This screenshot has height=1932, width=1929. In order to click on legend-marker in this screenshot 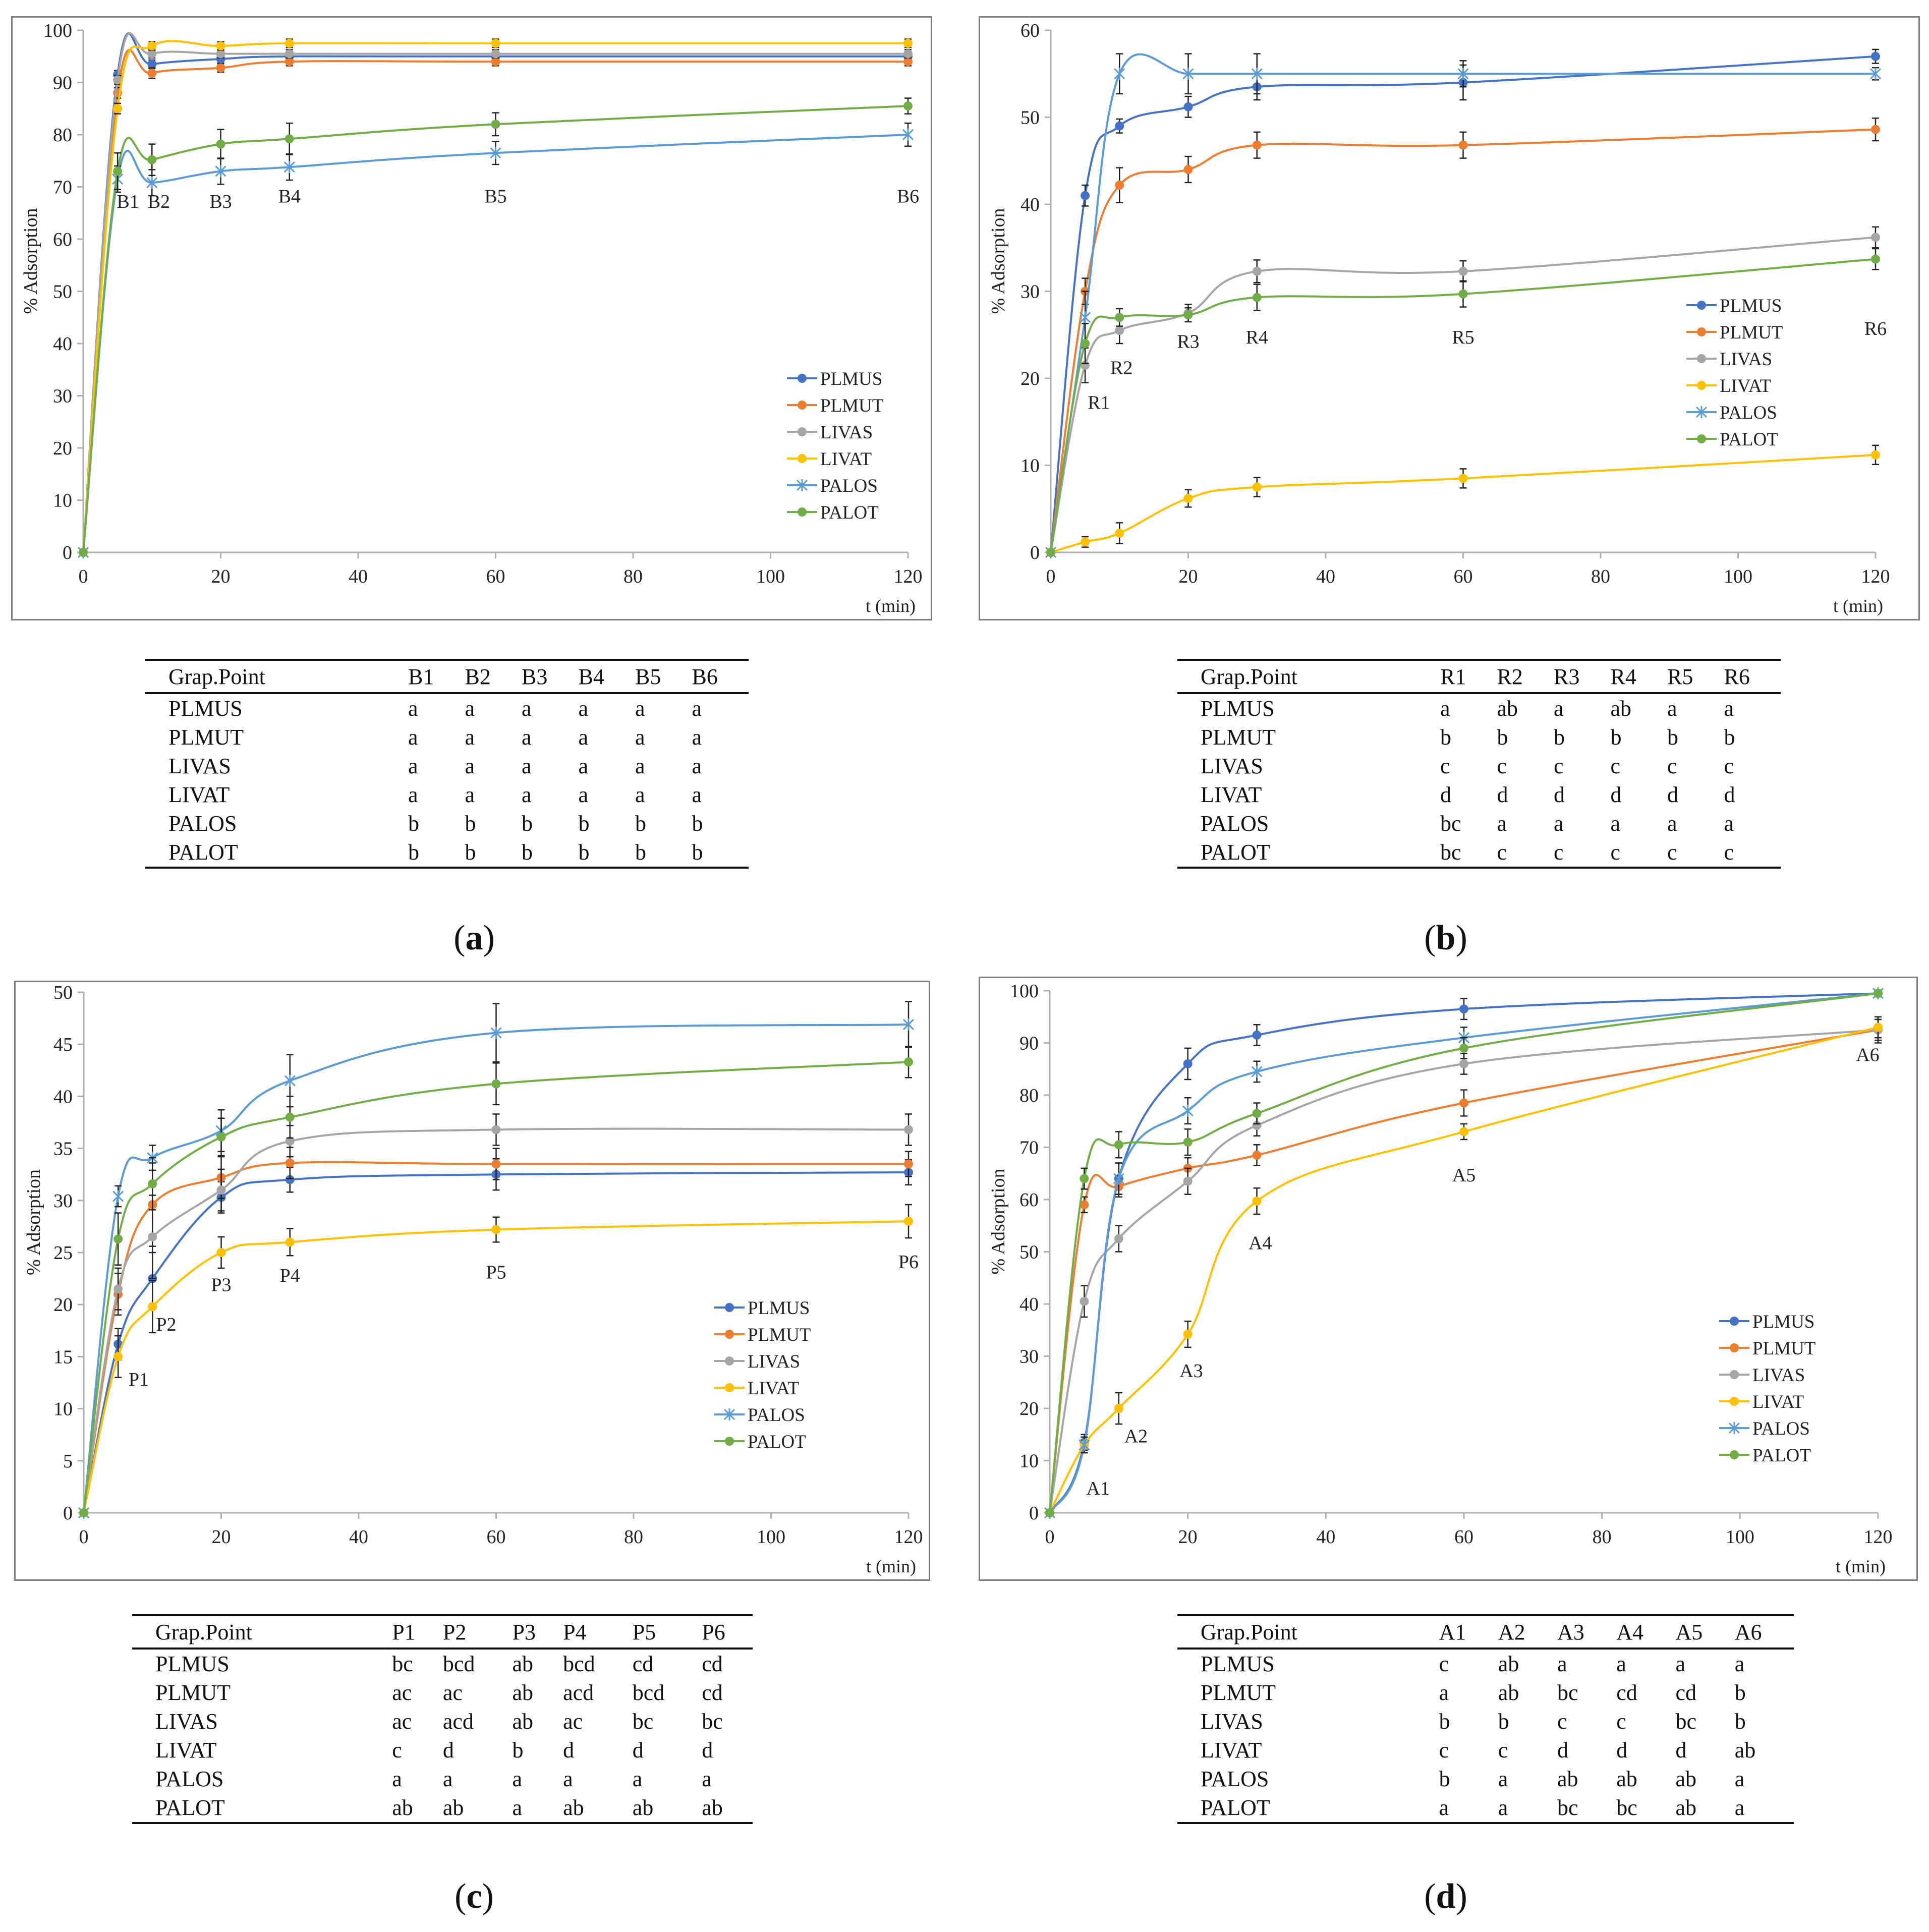, I will do `click(1701, 385)`.